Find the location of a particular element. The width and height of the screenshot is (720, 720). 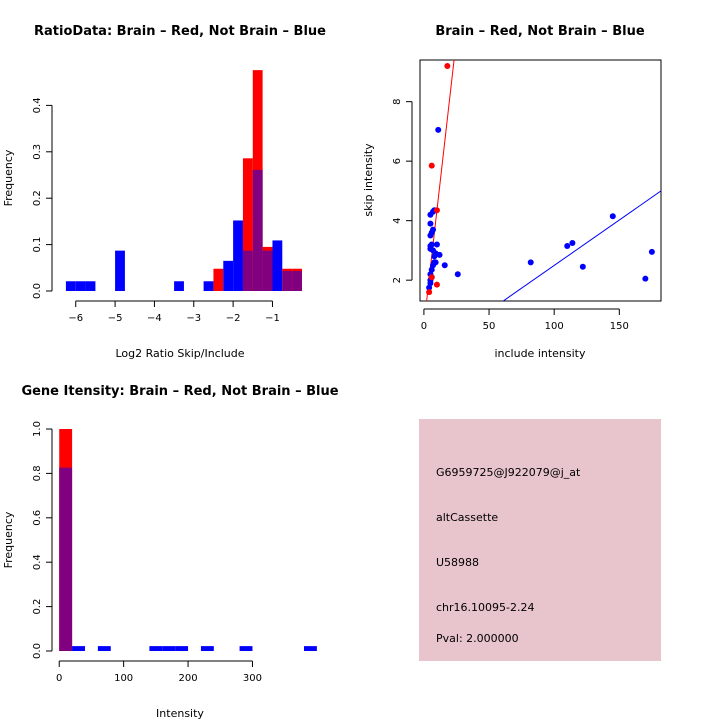

scatter-y-tick-label: 4 is located at coordinates (397, 220).